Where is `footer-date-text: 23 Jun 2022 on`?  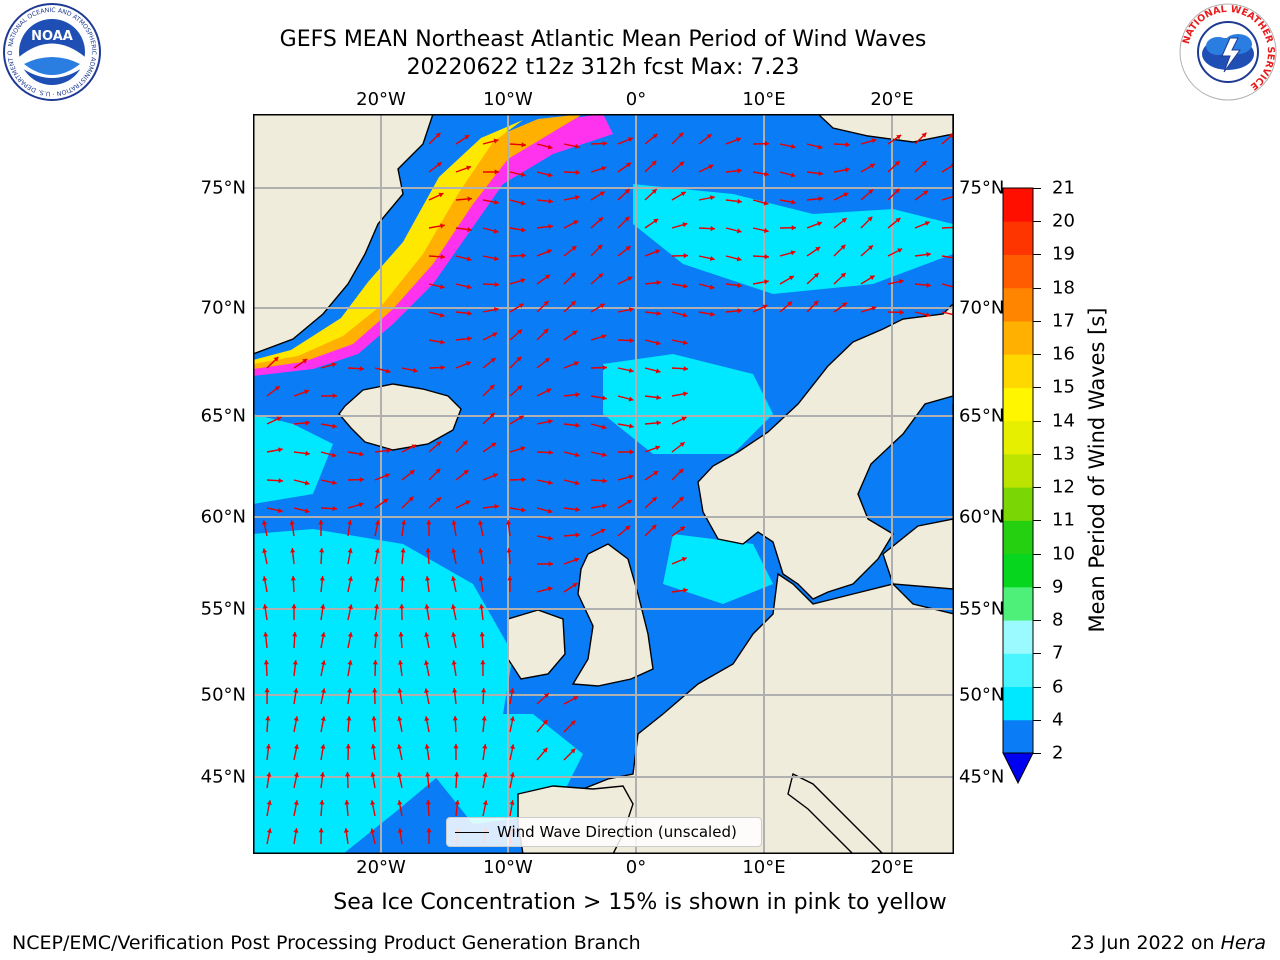
footer-date-text: 23 Jun 2022 on is located at coordinates (1142, 943).